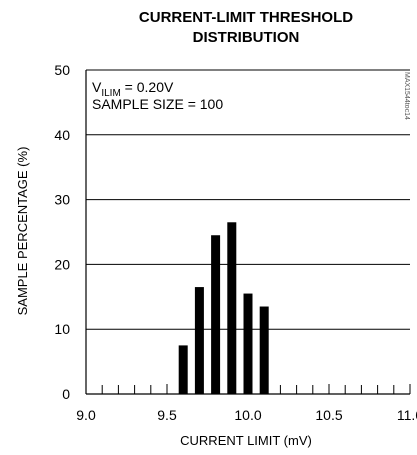  Describe the element at coordinates (246, 440) in the screenshot. I see `x-axis-label: CURRENT LIMIT (mV)` at that location.